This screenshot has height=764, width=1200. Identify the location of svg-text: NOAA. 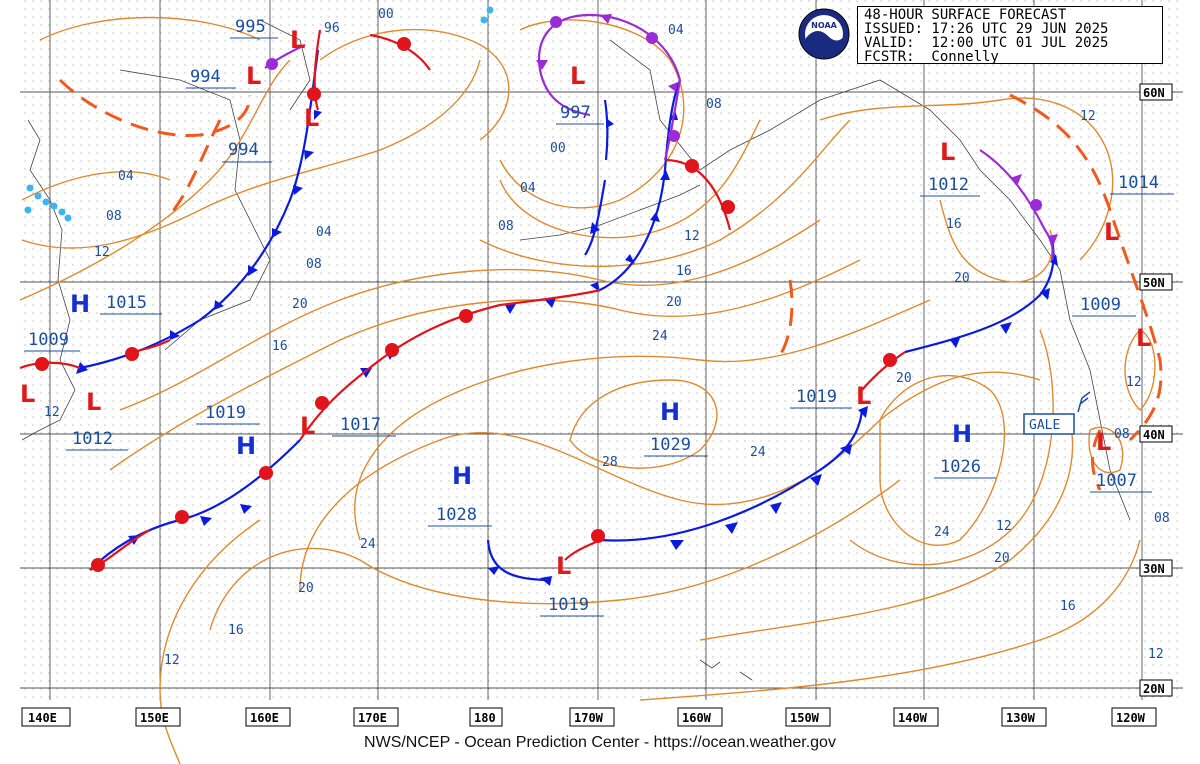
(824, 25).